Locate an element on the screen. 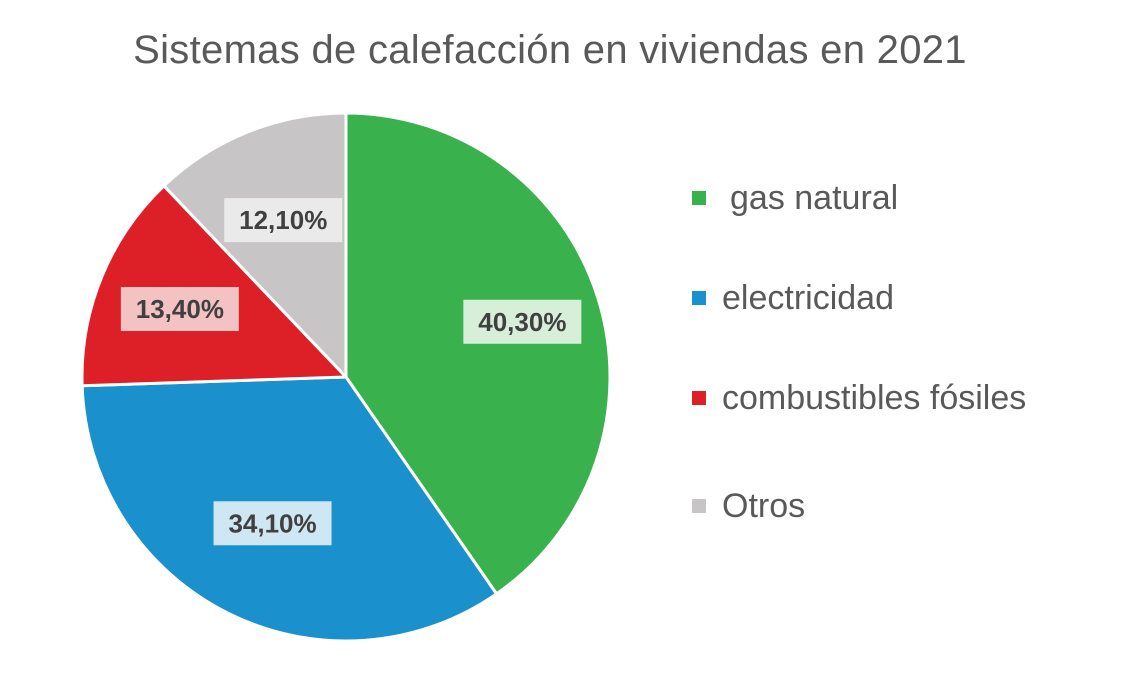 The height and width of the screenshot is (682, 1142). pie-slice-combustibles-fosiles is located at coordinates (214, 286).